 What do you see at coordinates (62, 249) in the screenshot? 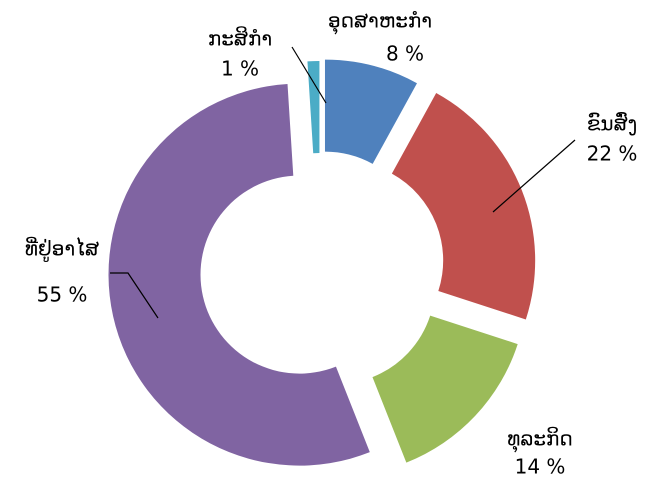
I see `category-label: ທີ່ຢູ່ອາໄສ` at bounding box center [62, 249].